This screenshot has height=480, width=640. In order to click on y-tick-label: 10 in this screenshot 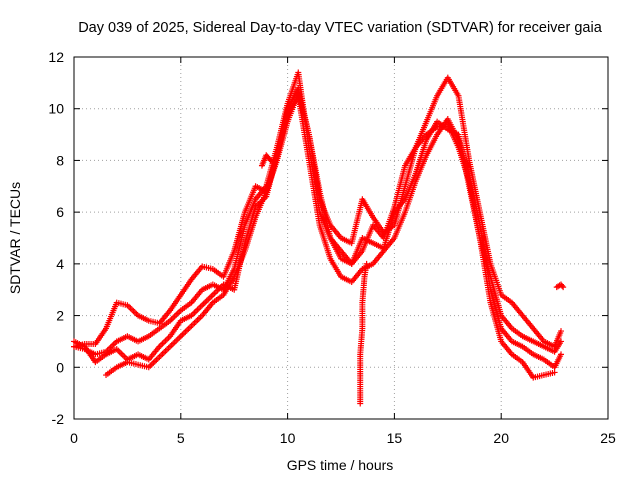, I will do `click(56, 109)`.